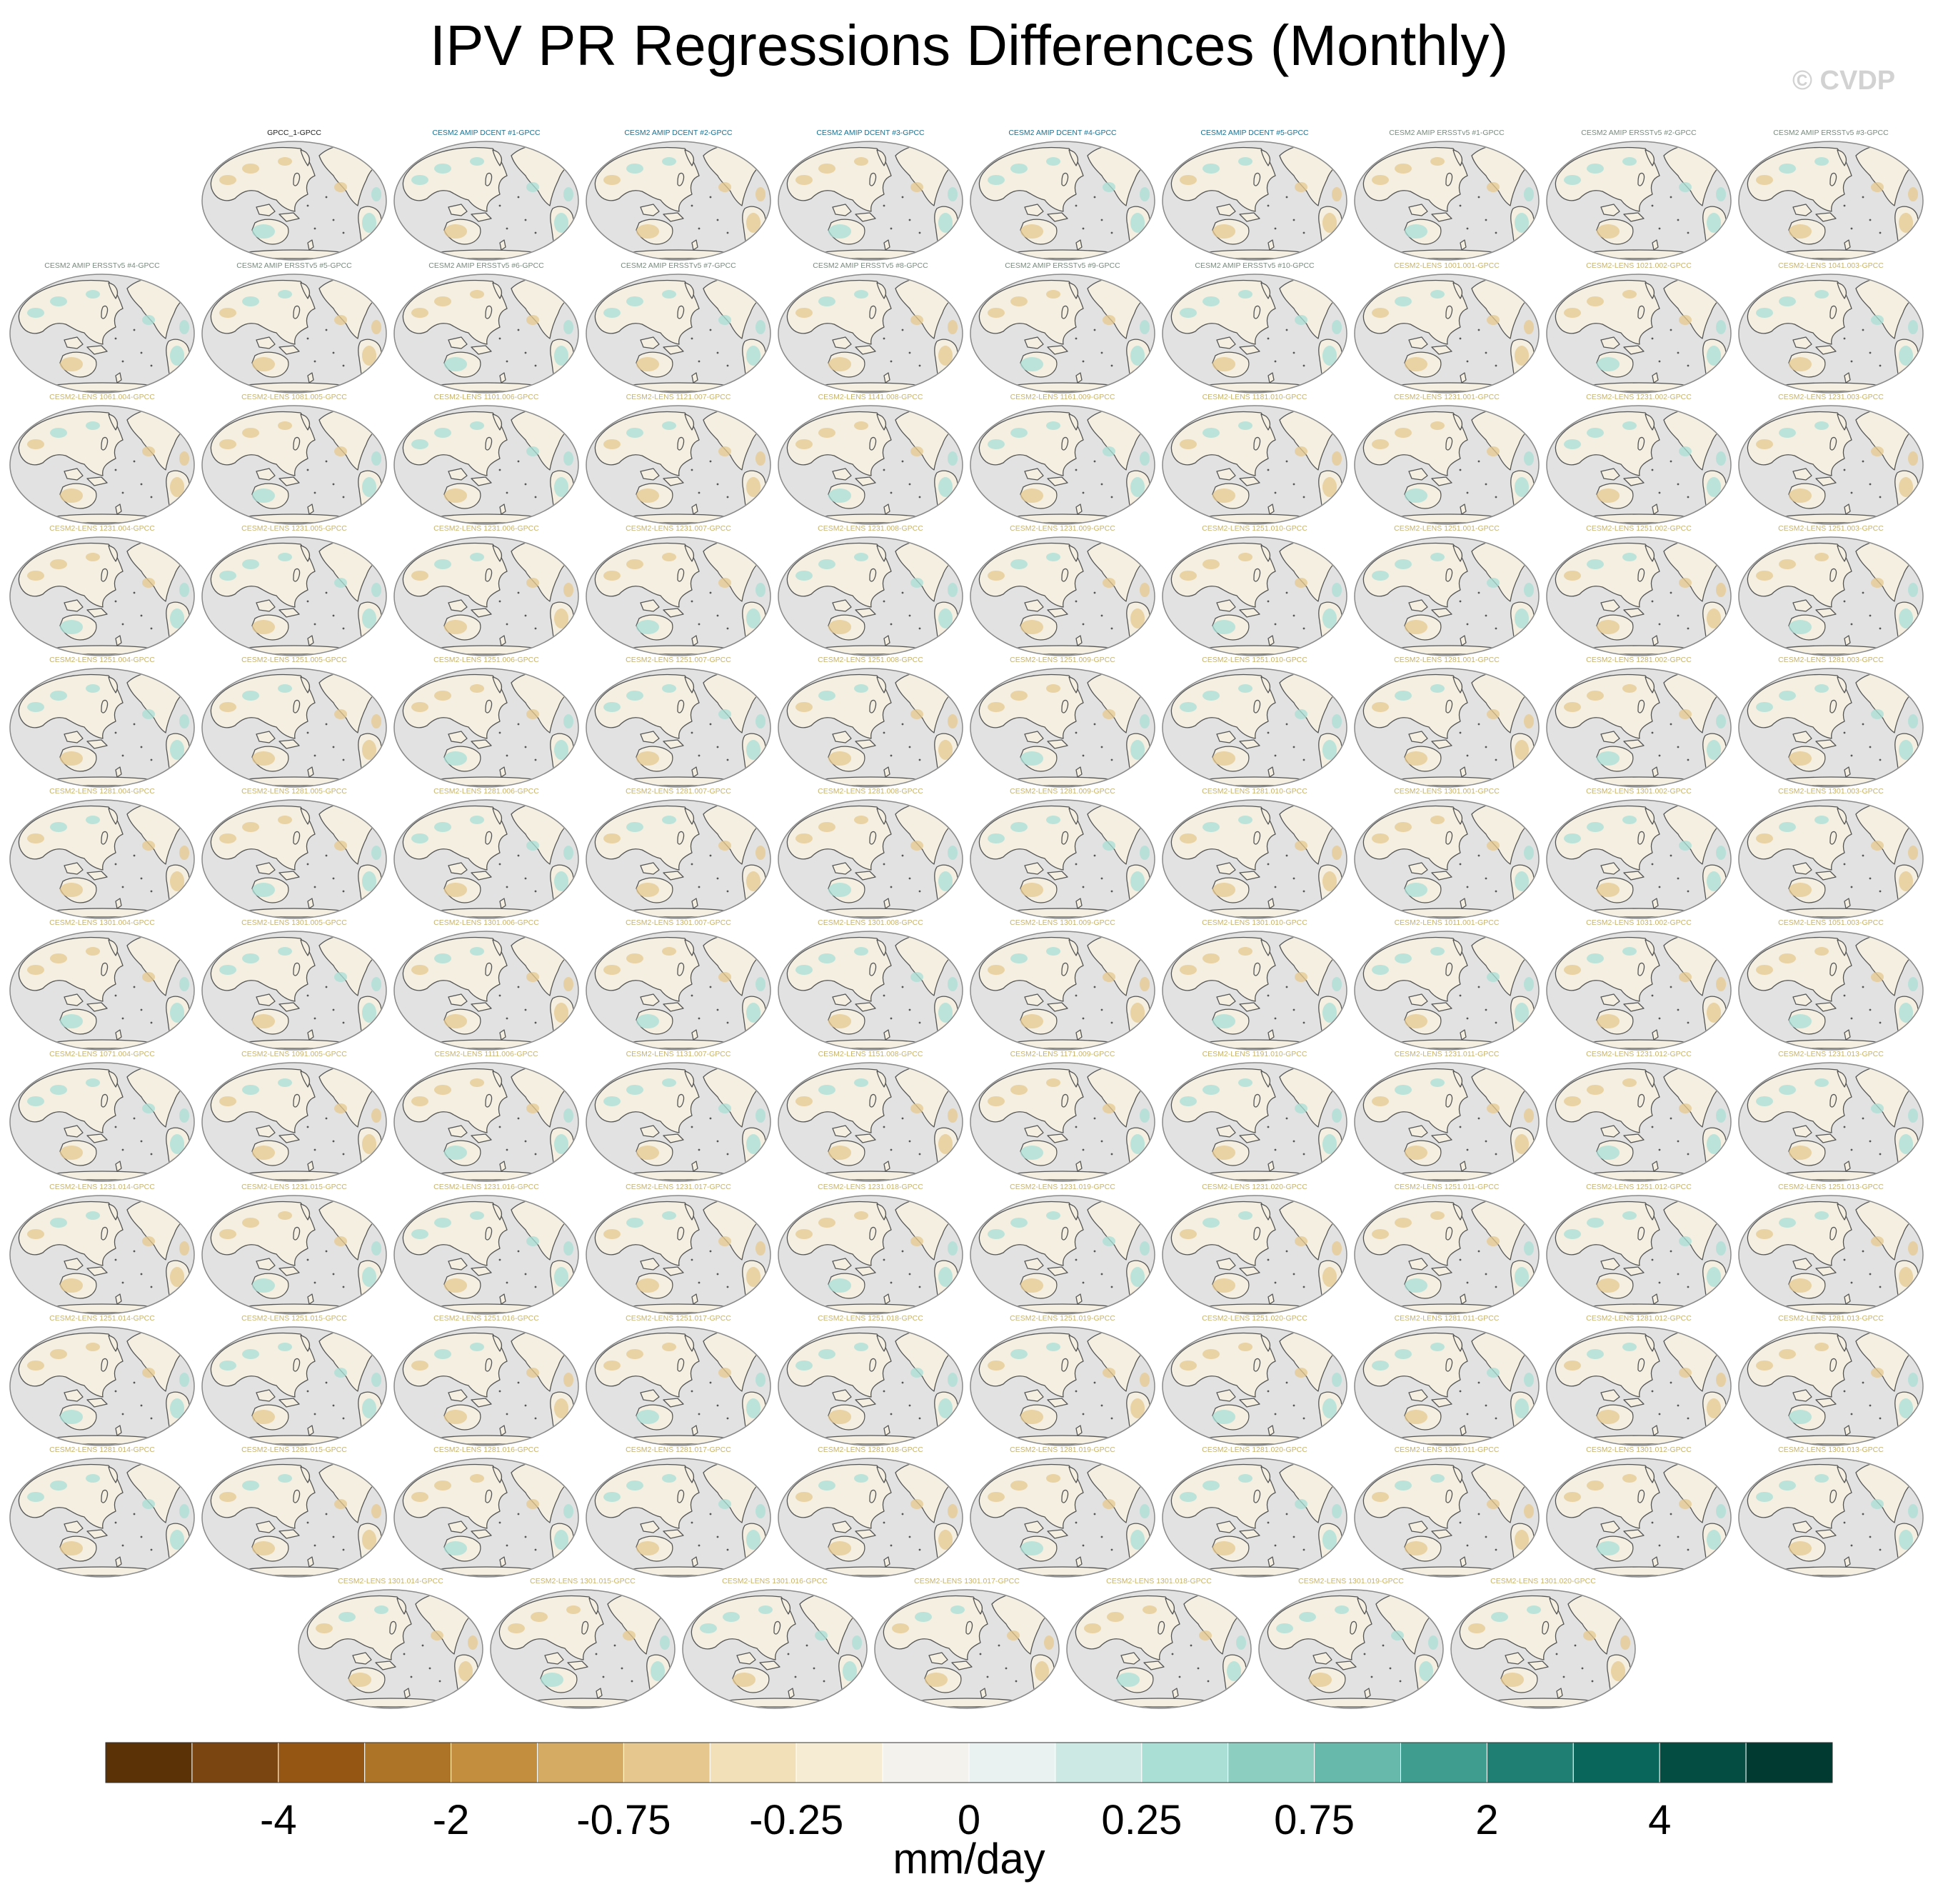  What do you see at coordinates (679, 1249) in the screenshot?
I see `map-panel: CESM2-LENS 1231.017-GPCC` at bounding box center [679, 1249].